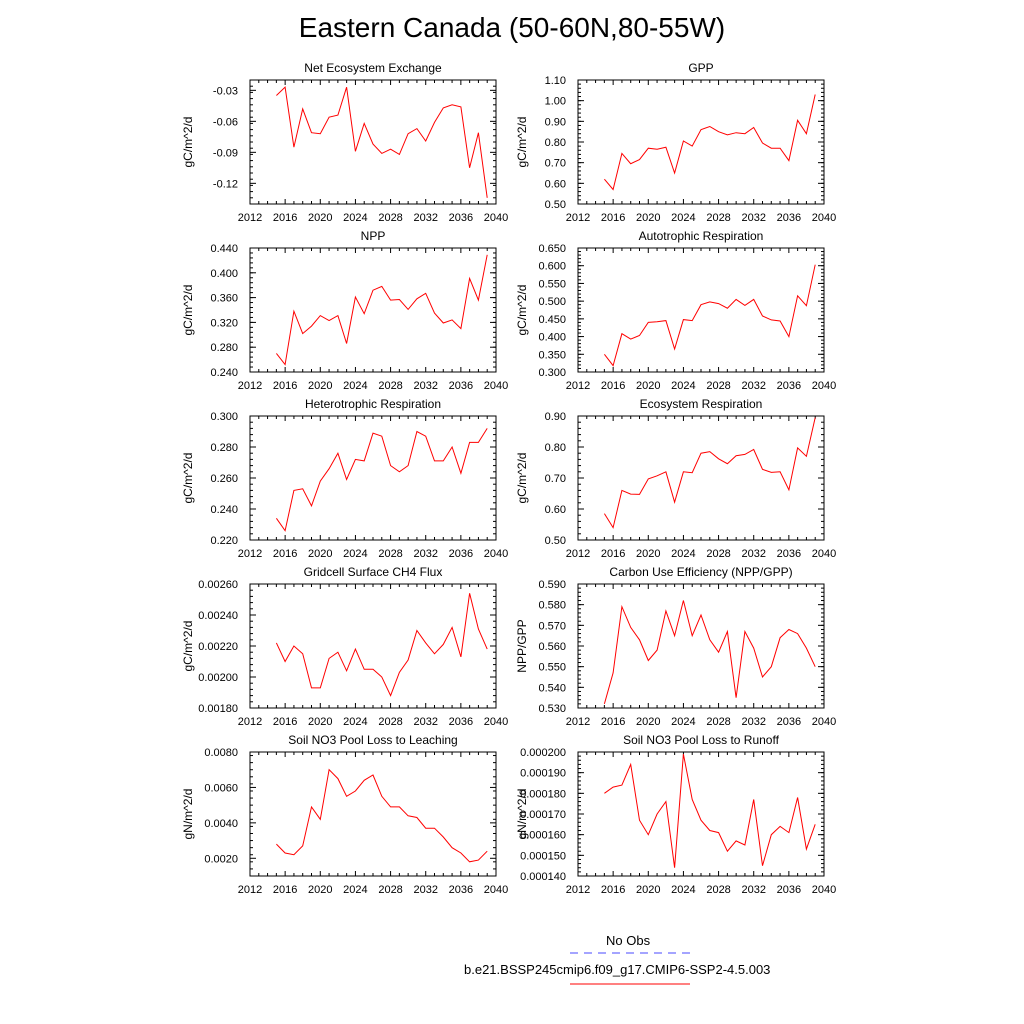  I want to click on y-tick-label: 0.80, so click(555, 448).